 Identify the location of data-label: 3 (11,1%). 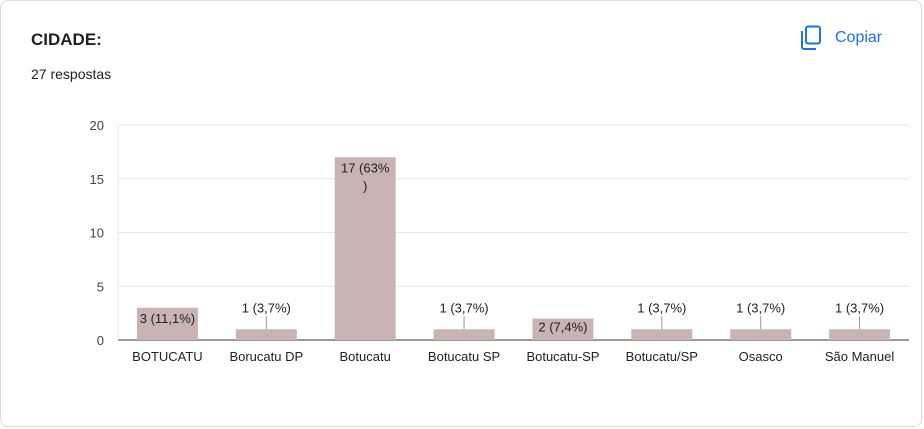
(167, 318).